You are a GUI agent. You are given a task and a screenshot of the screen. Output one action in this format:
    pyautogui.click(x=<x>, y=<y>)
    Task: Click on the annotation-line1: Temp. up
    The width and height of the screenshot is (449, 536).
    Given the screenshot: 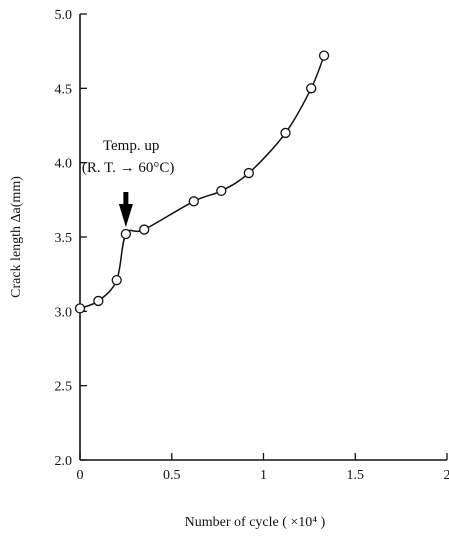 What is the action you would take?
    pyautogui.click(x=131, y=146)
    